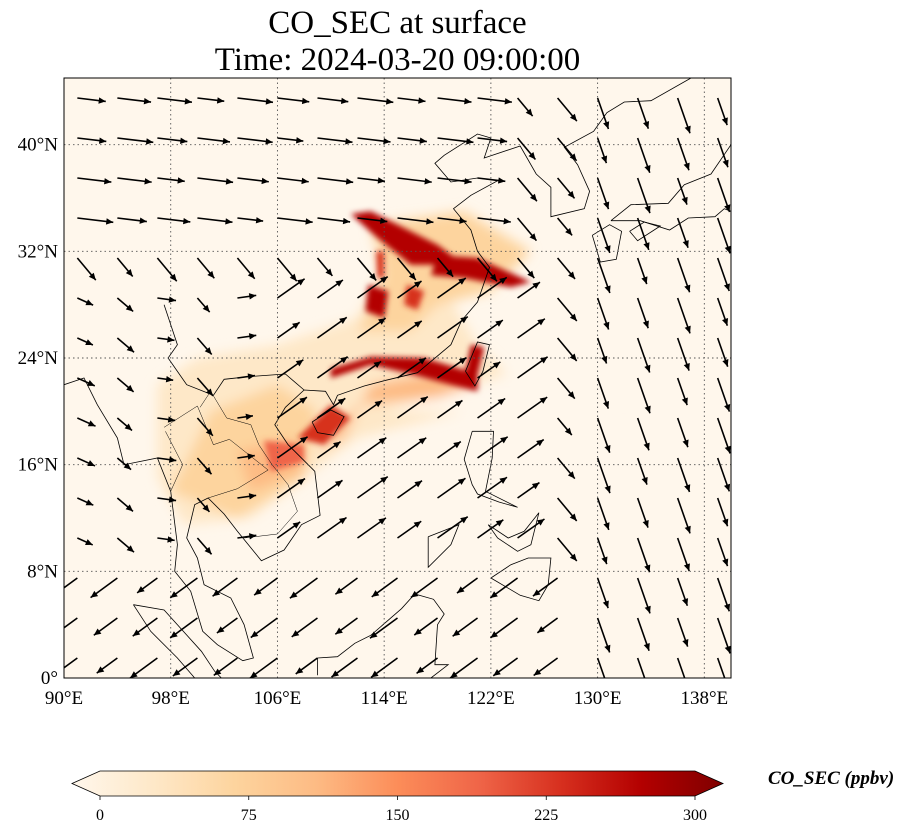 The width and height of the screenshot is (916, 836). What do you see at coordinates (284, 456) in the screenshot?
I see `core-indochina` at bounding box center [284, 456].